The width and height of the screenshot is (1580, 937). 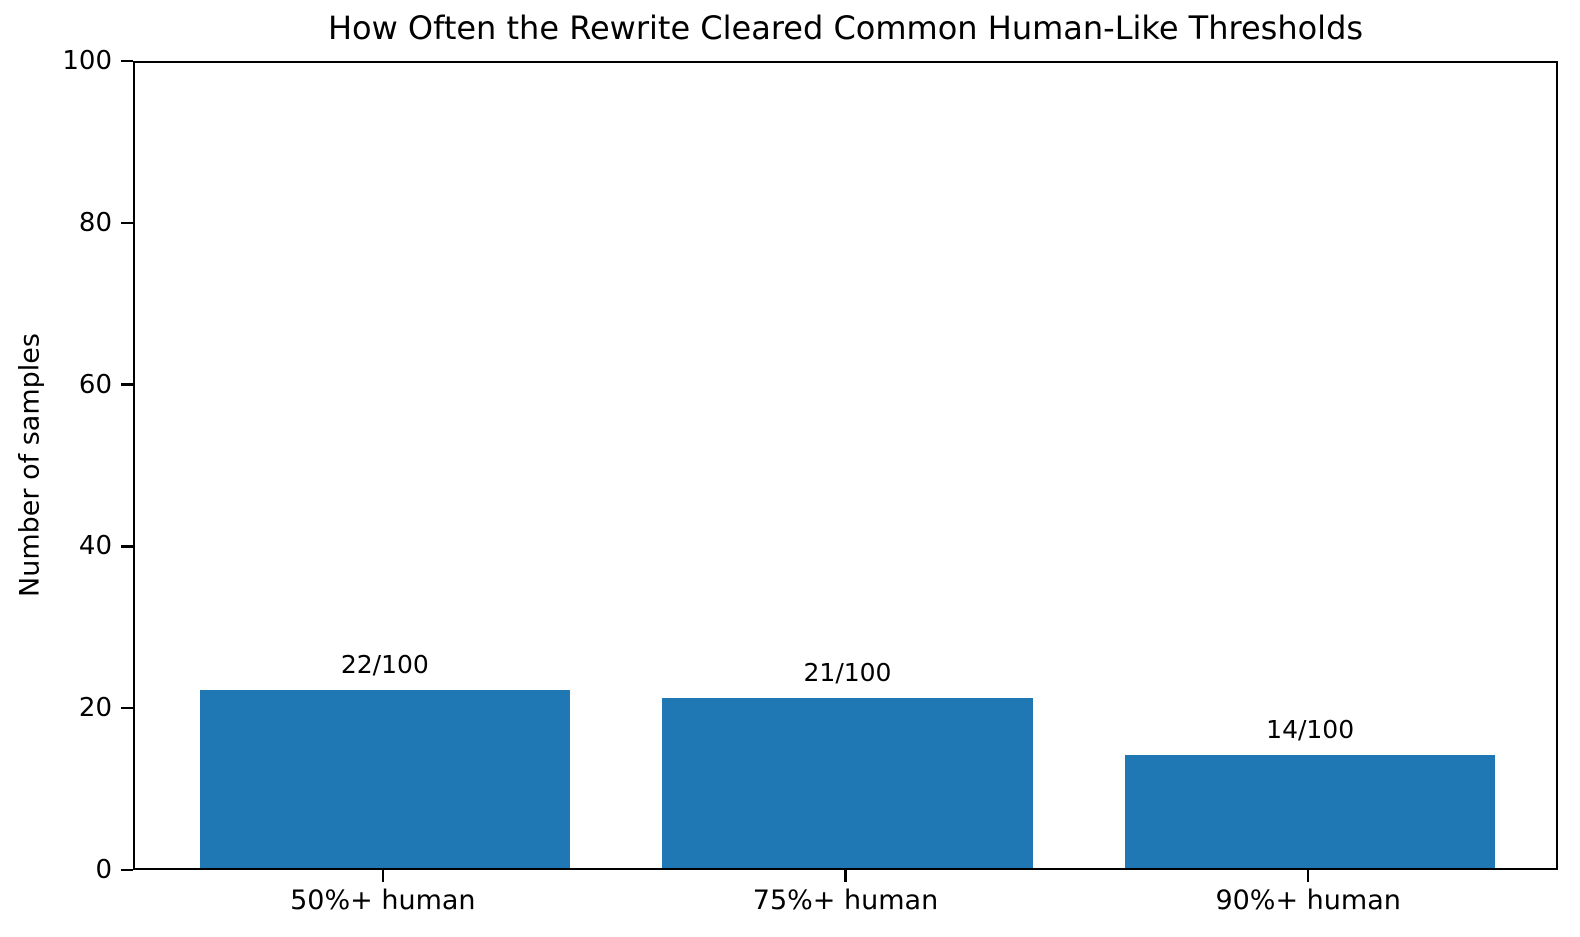 I want to click on x-tick-label: 75%+ human, so click(x=845, y=900).